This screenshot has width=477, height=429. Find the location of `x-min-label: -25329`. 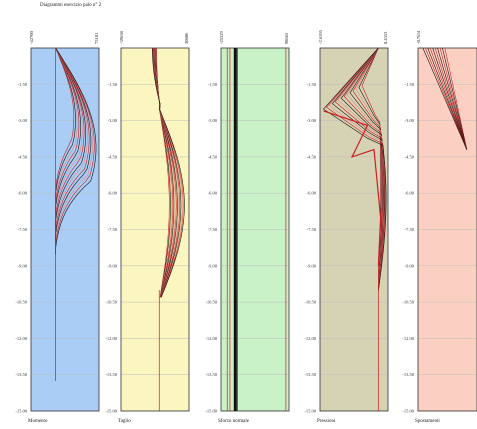

x-min-label: -25329 is located at coordinates (221, 37).